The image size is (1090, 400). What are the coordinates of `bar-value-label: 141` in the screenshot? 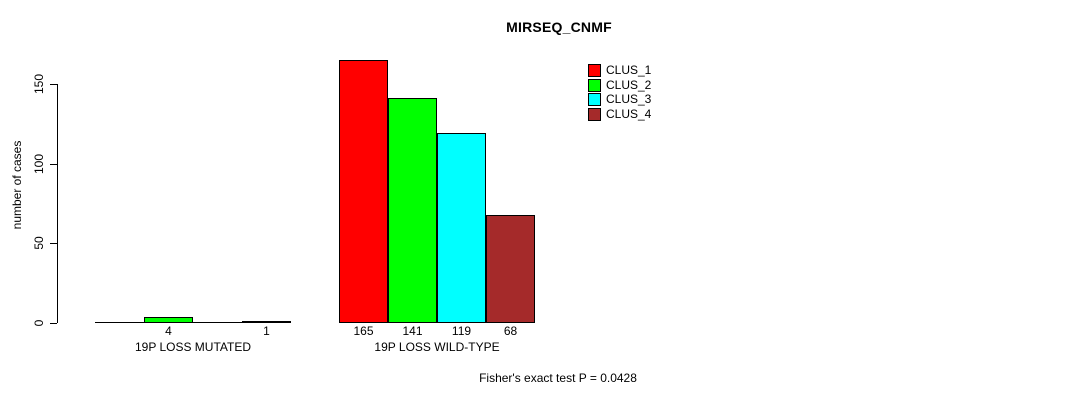 It's located at (412, 331).